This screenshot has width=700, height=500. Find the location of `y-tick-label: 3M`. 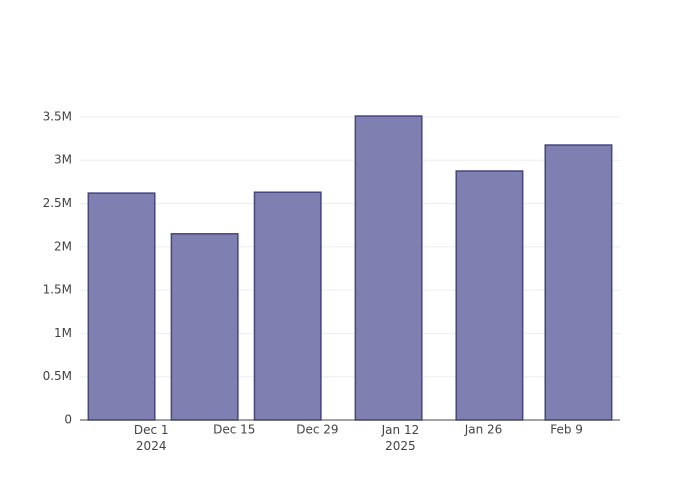

y-tick-label: 3M is located at coordinates (63, 160).